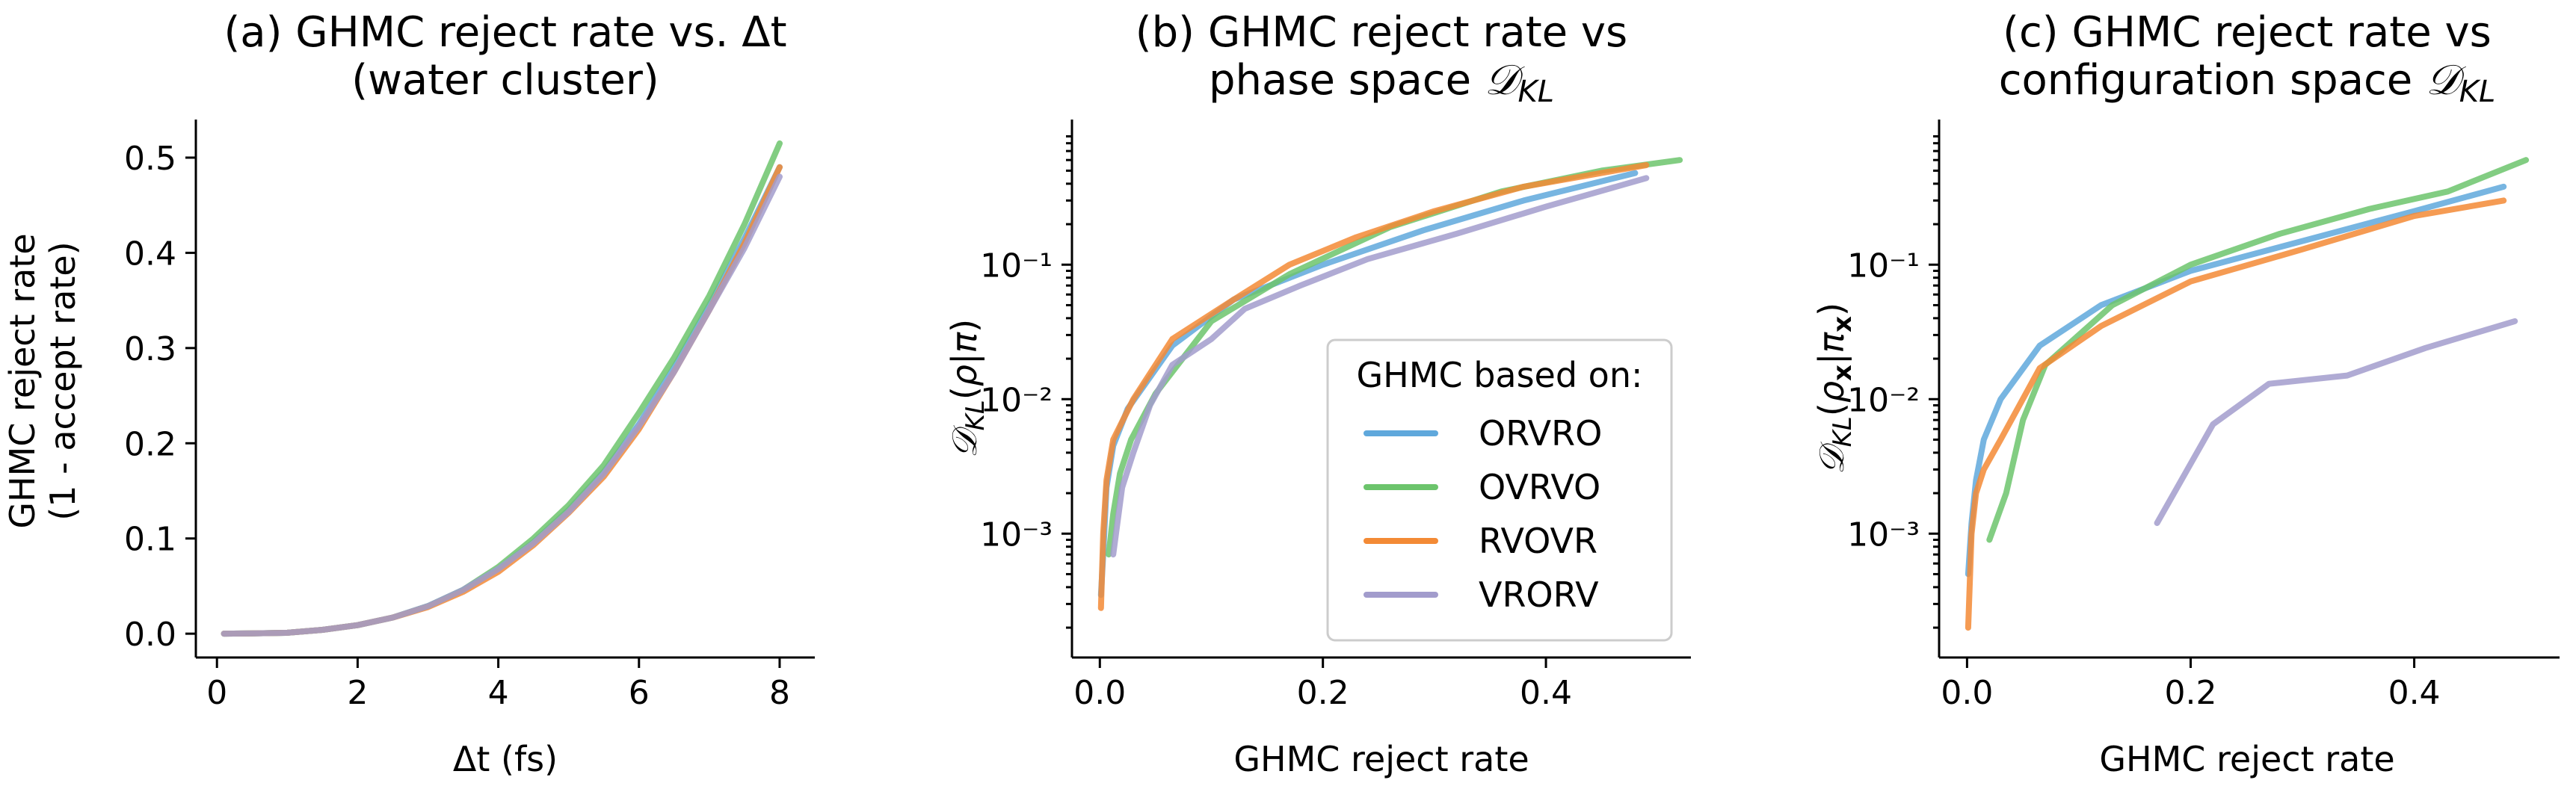 This screenshot has width=2576, height=786. What do you see at coordinates (1834, 389) in the screenshot?
I see `panel-c-y-axis-label: 𝒟KL(ρx|πx)` at bounding box center [1834, 389].